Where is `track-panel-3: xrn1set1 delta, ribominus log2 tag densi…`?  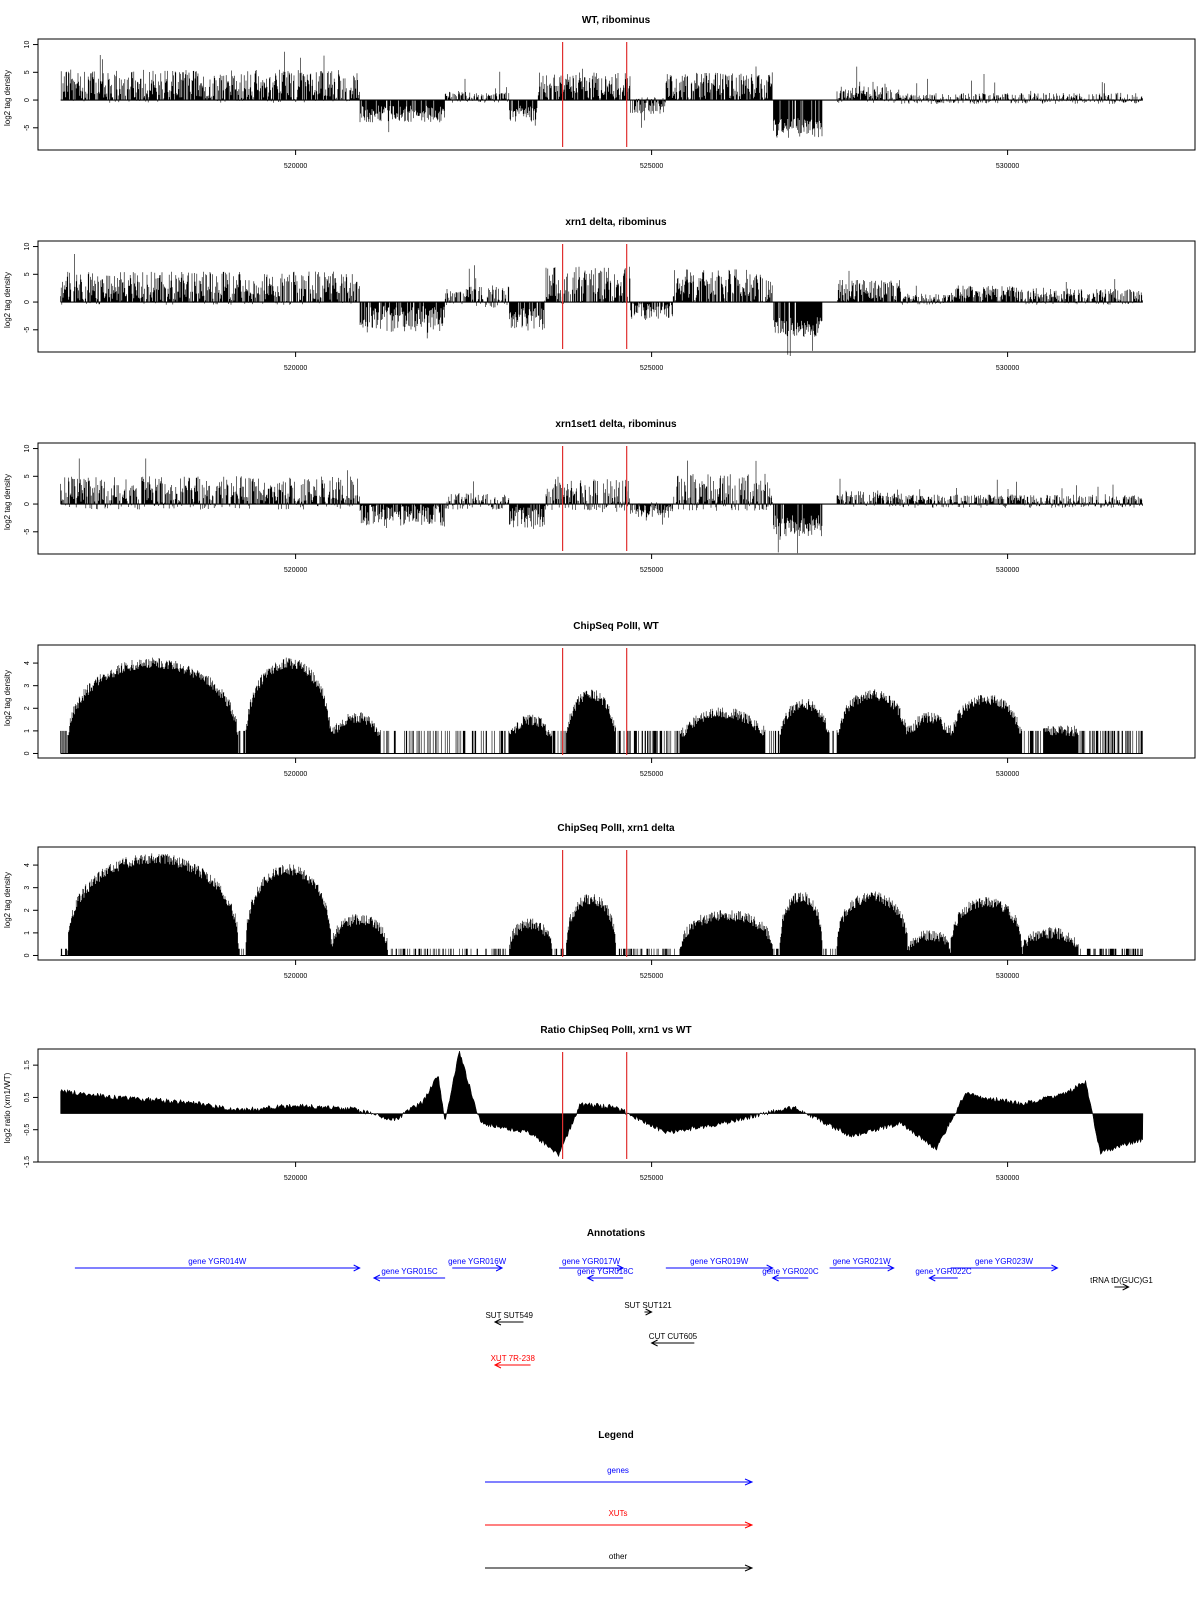
track-panel-3: xrn1set1 delta, ribominus log2 tag densi… is located at coordinates (599, 496).